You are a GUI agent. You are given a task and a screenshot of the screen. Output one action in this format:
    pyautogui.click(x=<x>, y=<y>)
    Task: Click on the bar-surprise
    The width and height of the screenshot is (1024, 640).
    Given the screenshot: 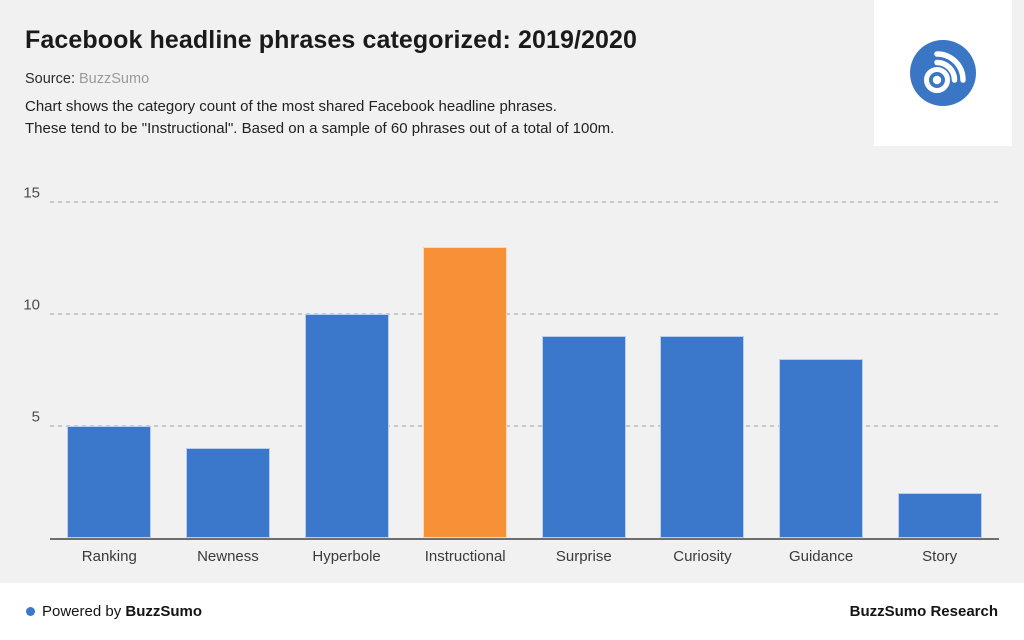 What is the action you would take?
    pyautogui.click(x=583, y=437)
    